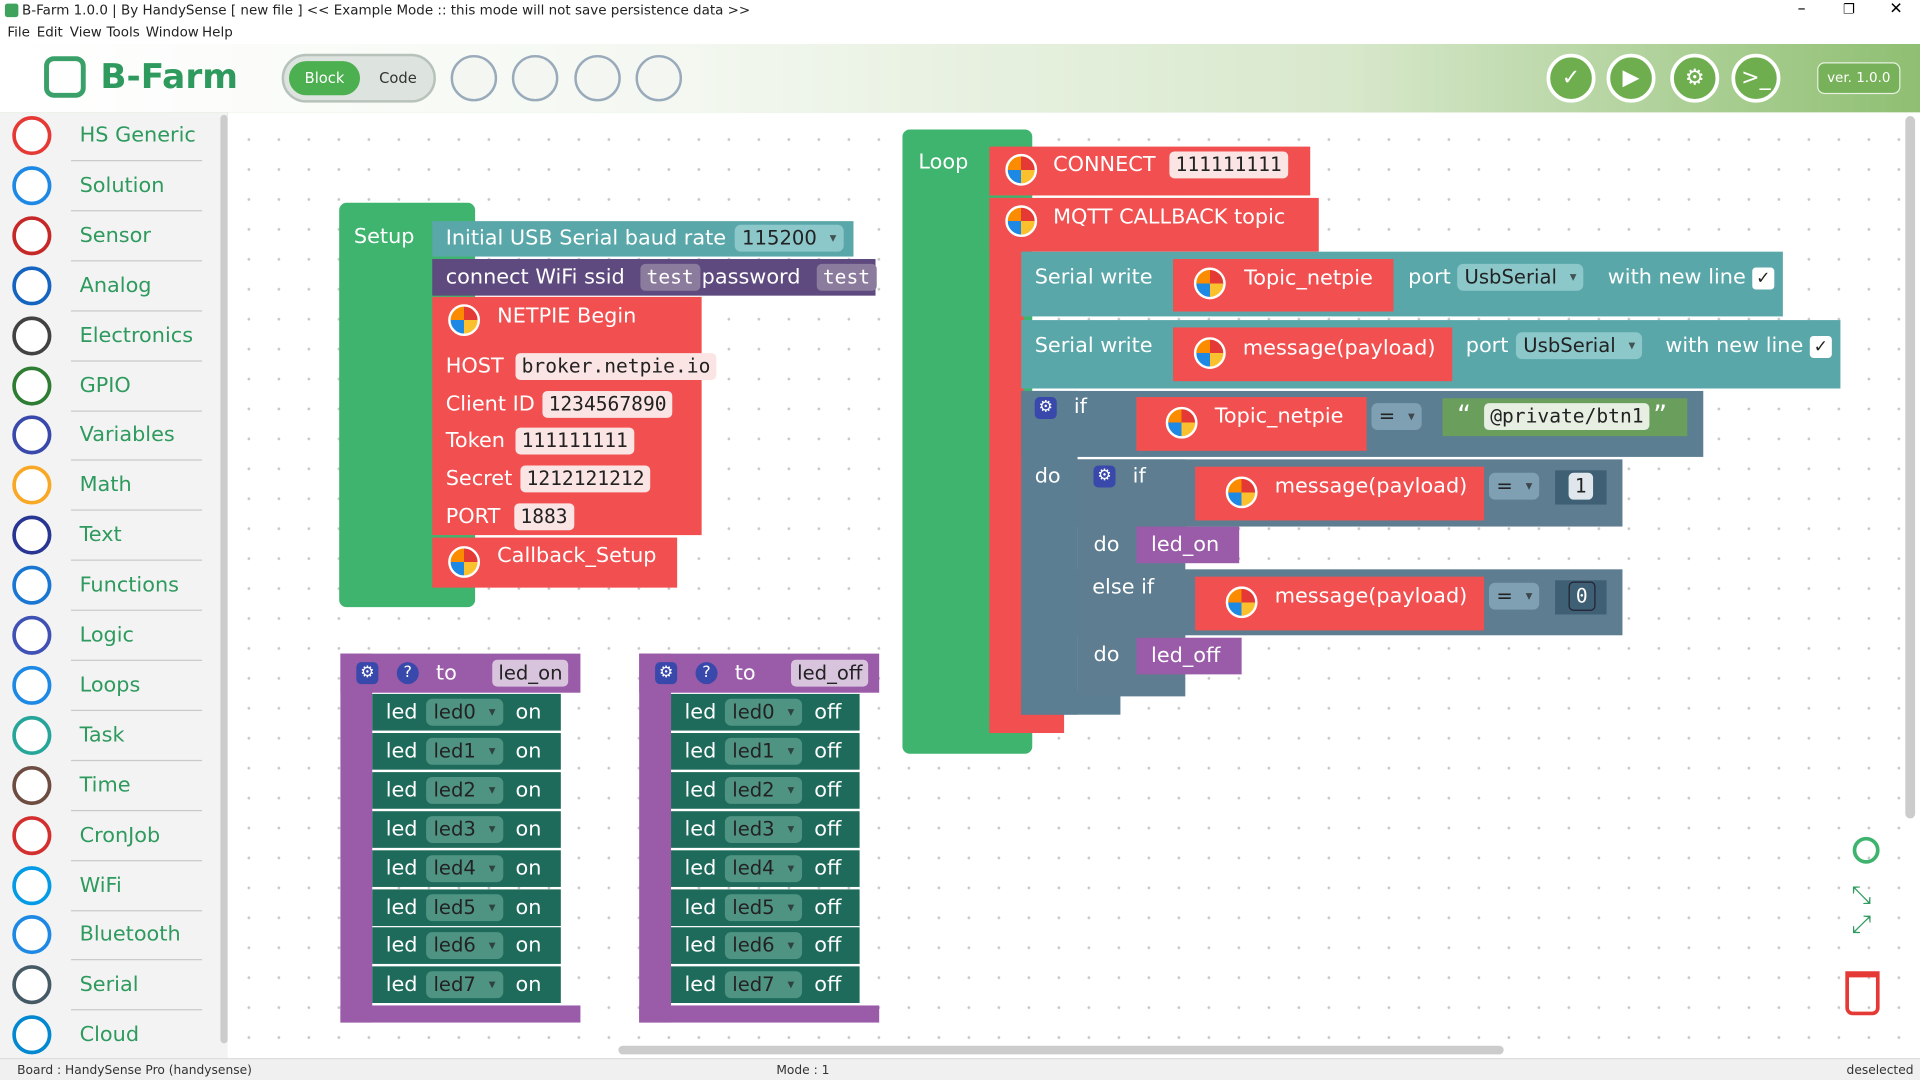 This screenshot has width=1920, height=1080. I want to click on terminal-button: >_, so click(1756, 78).